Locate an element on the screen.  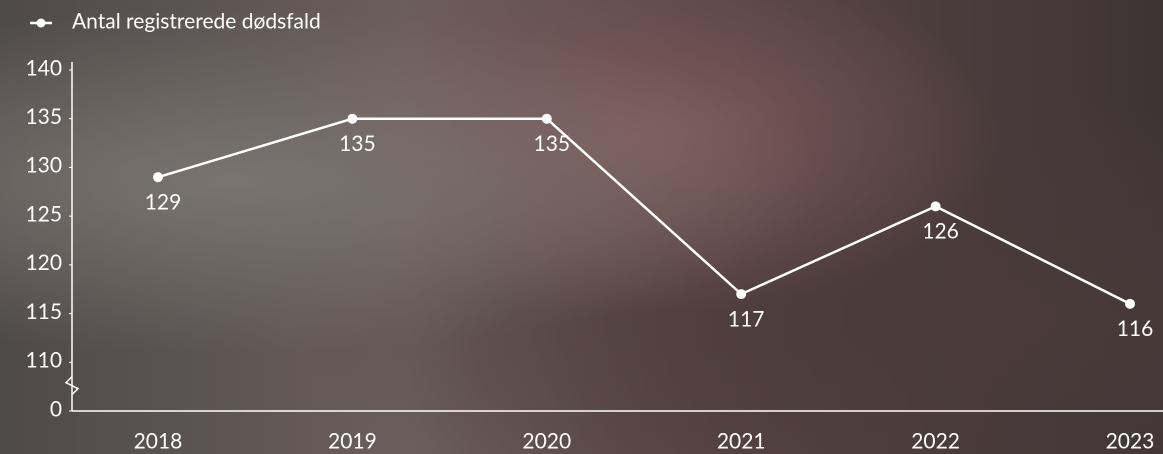
x-tick-label: 2019 is located at coordinates (352, 440).